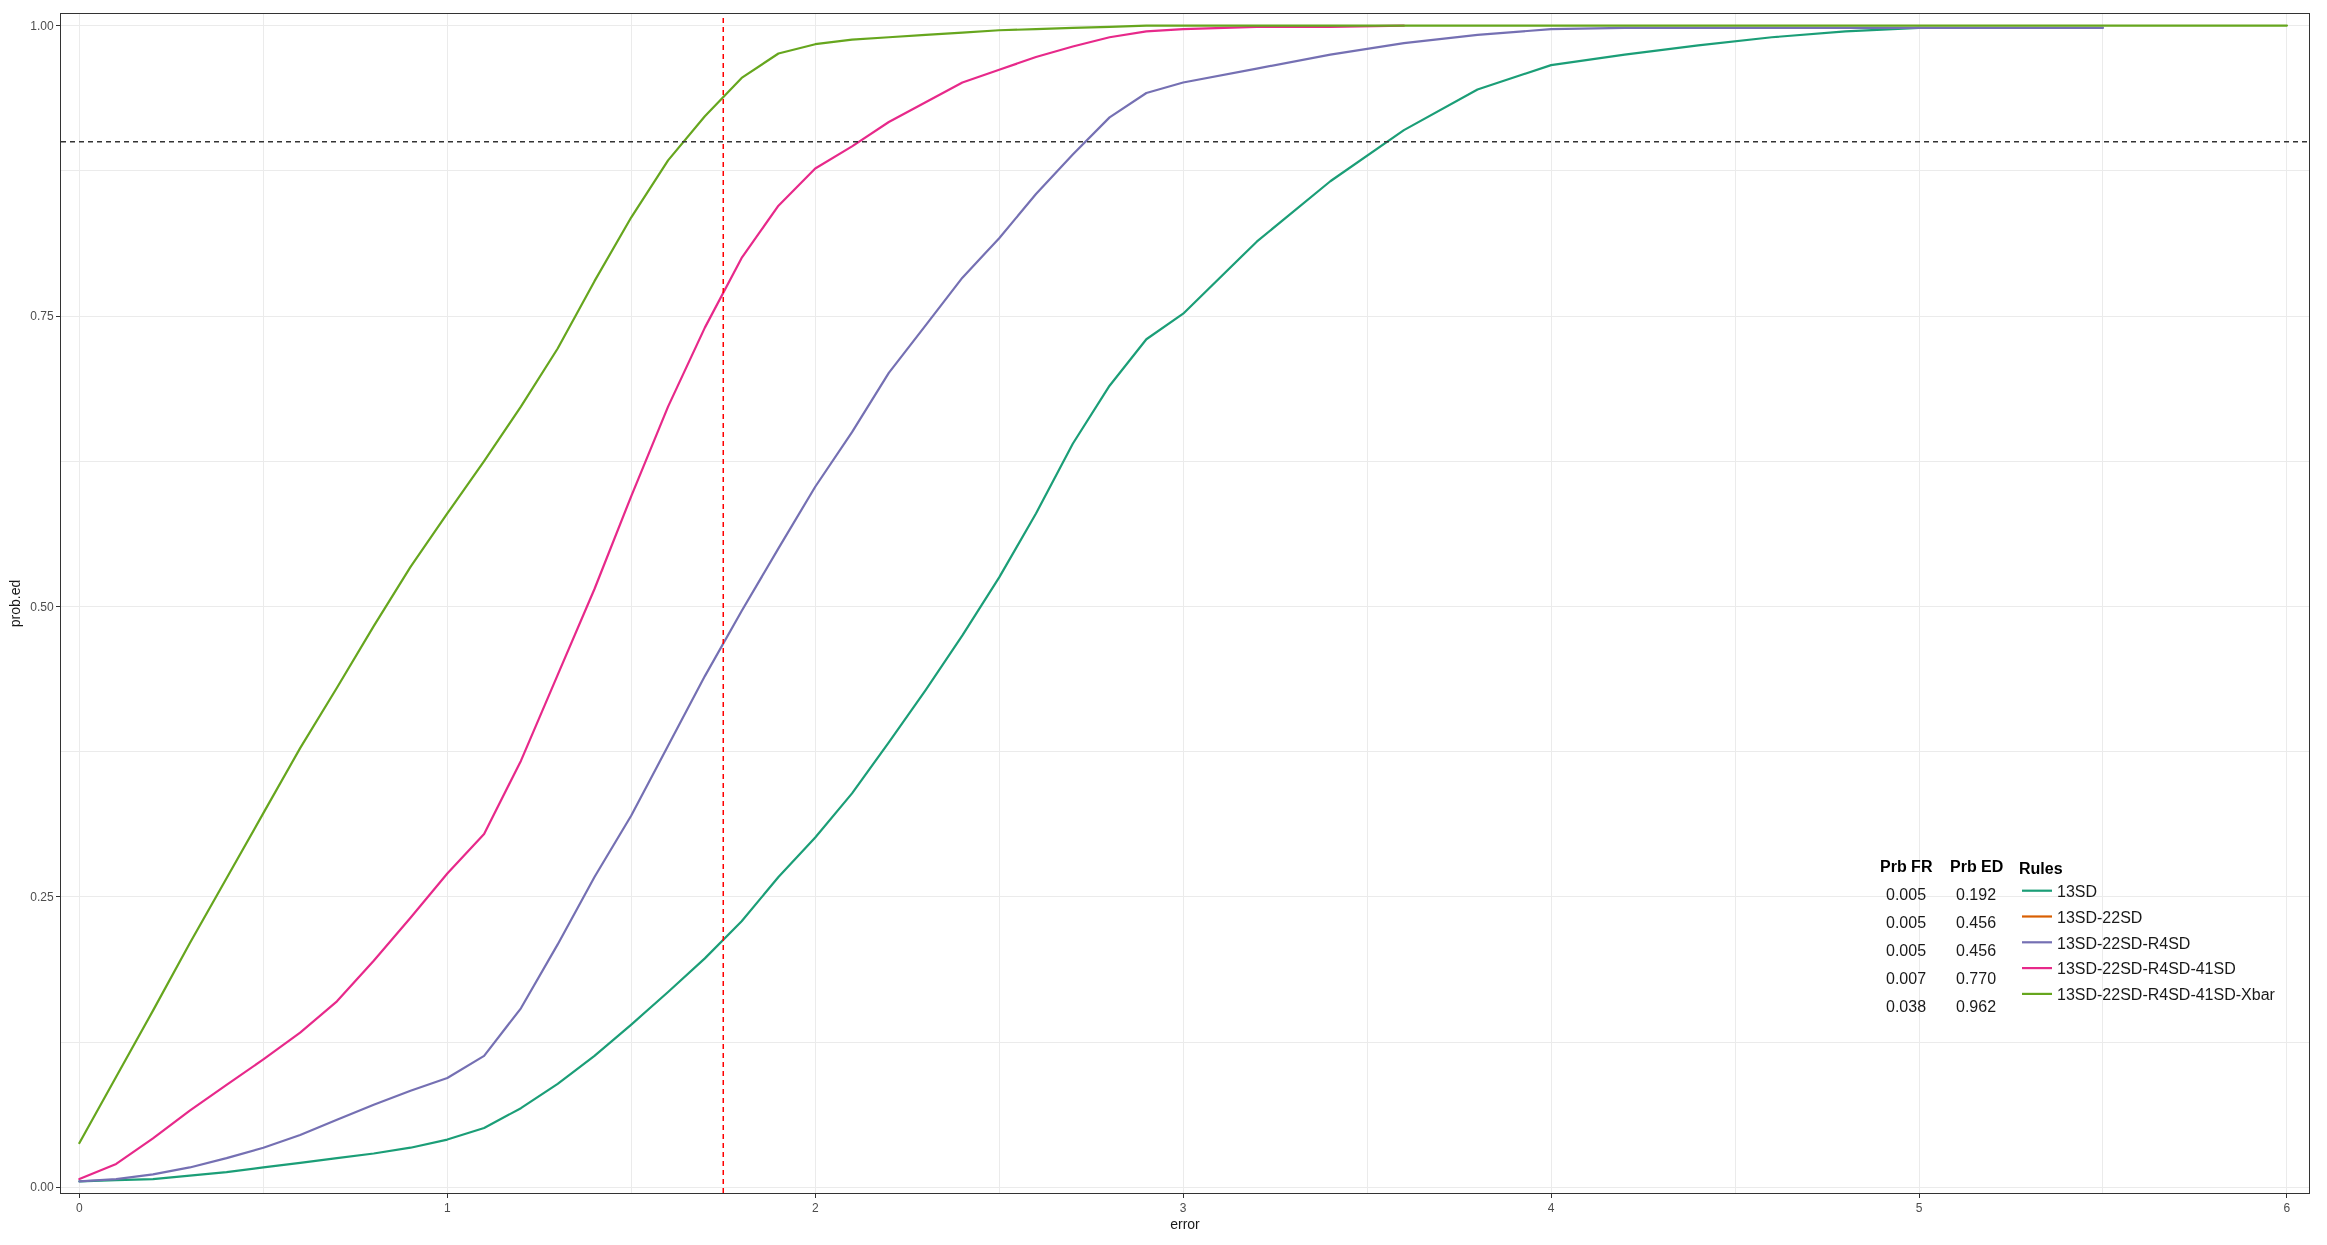 The image size is (2327, 1245). Describe the element at coordinates (1906, 978) in the screenshot. I see `annotation: 0.007` at that location.